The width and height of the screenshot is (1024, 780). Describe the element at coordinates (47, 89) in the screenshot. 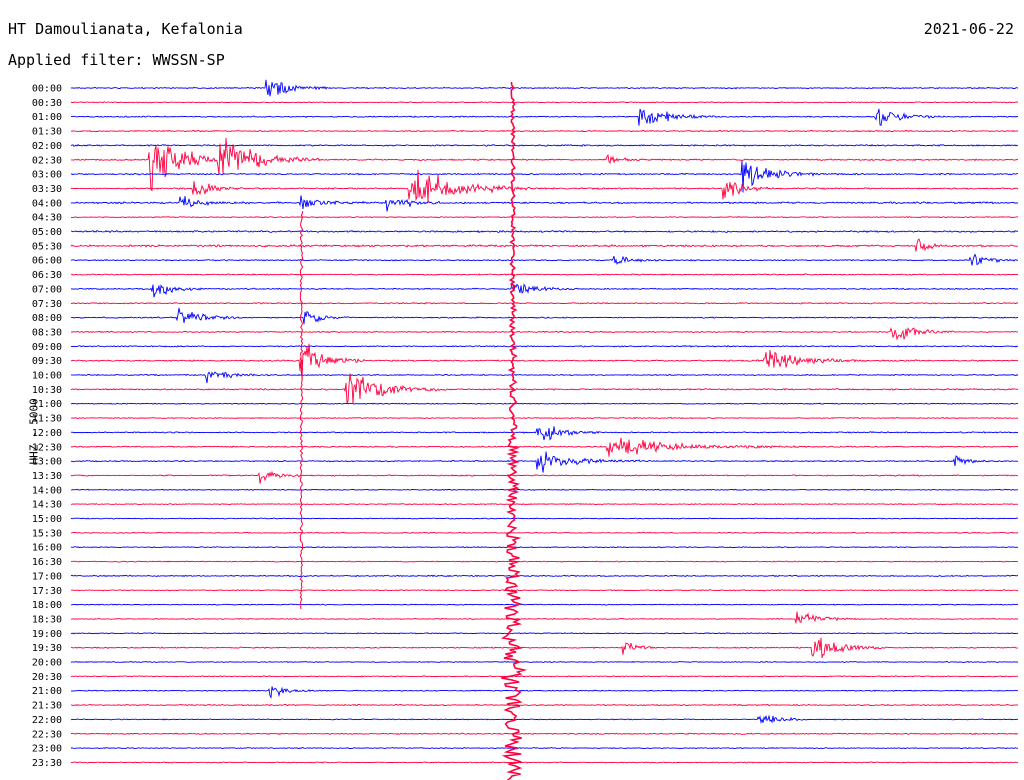

I see `time-tick-label: 00:00` at that location.